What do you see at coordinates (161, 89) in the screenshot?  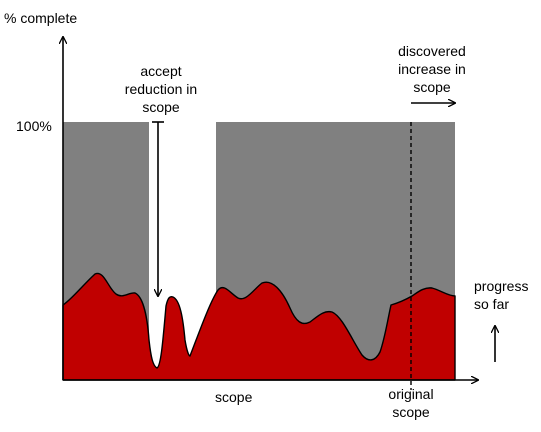 I see `reduction-label-line-2: reduction in` at bounding box center [161, 89].